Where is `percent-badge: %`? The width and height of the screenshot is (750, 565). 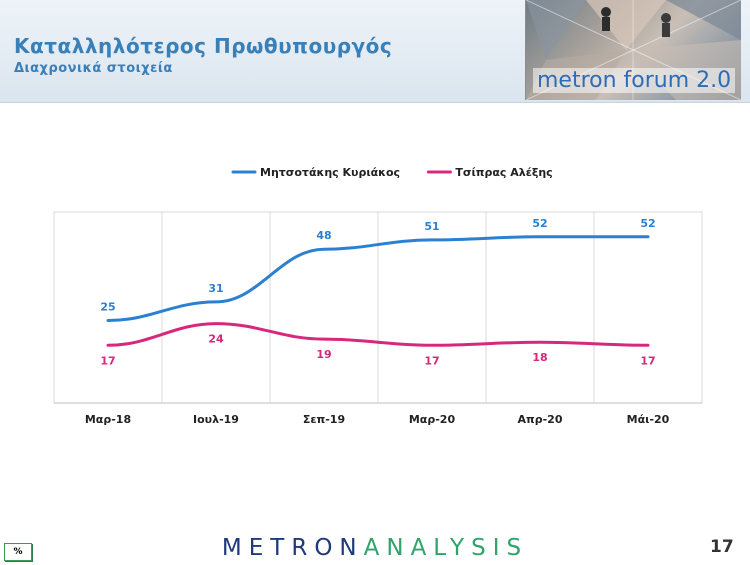
percent-badge: % is located at coordinates (18, 552).